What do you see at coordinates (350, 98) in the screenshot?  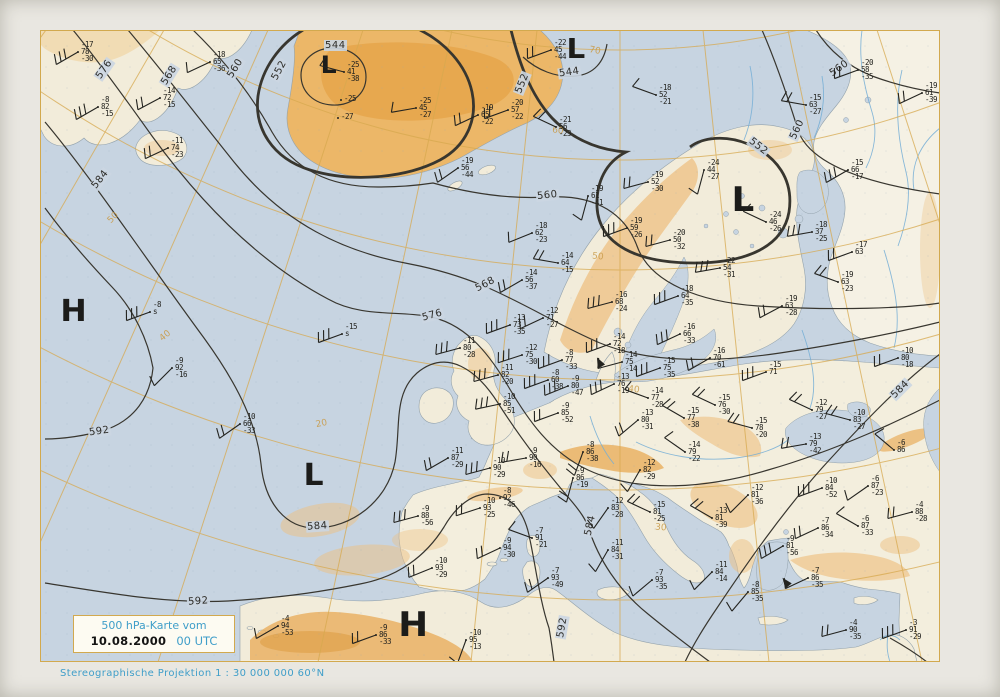 I see `station-values: -25` at bounding box center [350, 98].